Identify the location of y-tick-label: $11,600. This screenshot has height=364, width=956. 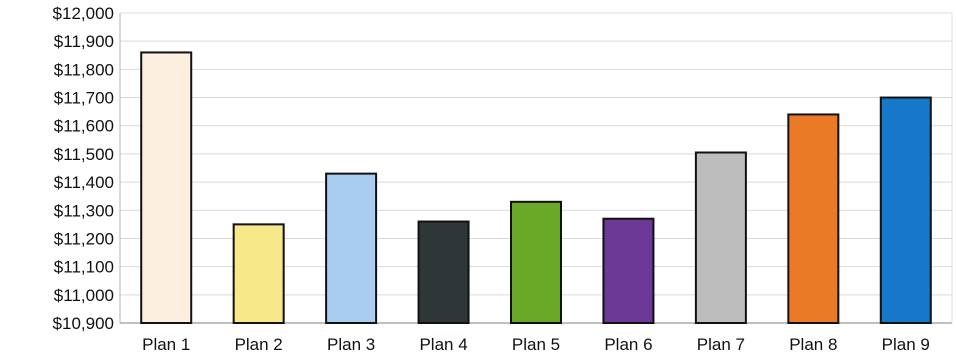
(84, 126).